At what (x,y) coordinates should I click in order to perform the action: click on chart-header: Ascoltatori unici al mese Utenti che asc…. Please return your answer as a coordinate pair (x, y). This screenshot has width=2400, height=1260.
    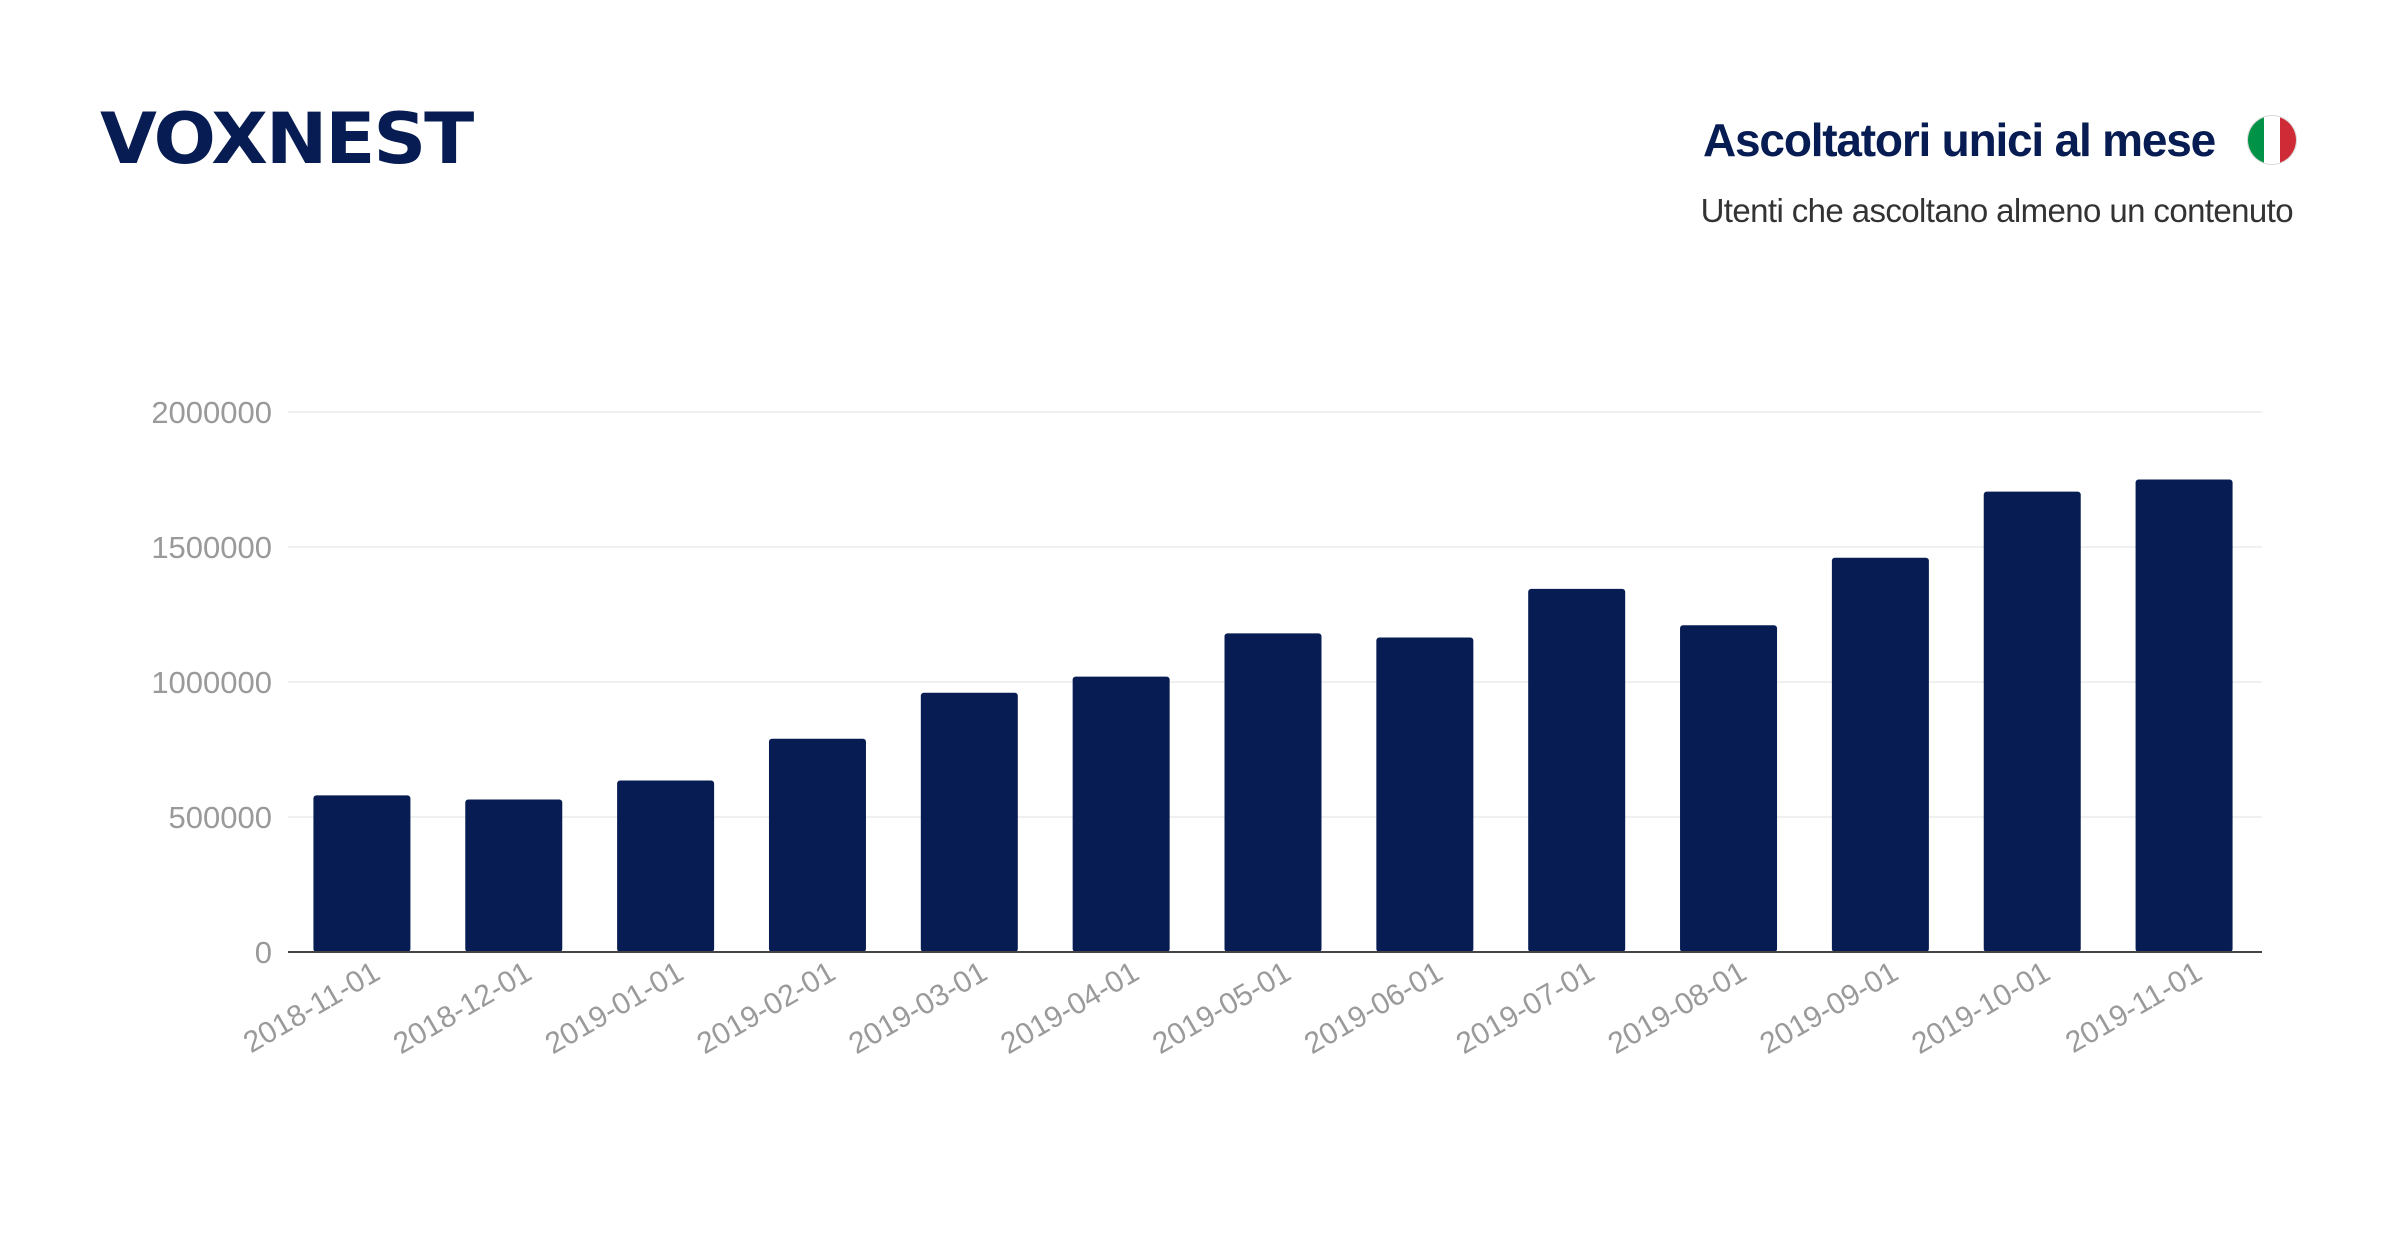
    Looking at the image, I should click on (1999, 168).